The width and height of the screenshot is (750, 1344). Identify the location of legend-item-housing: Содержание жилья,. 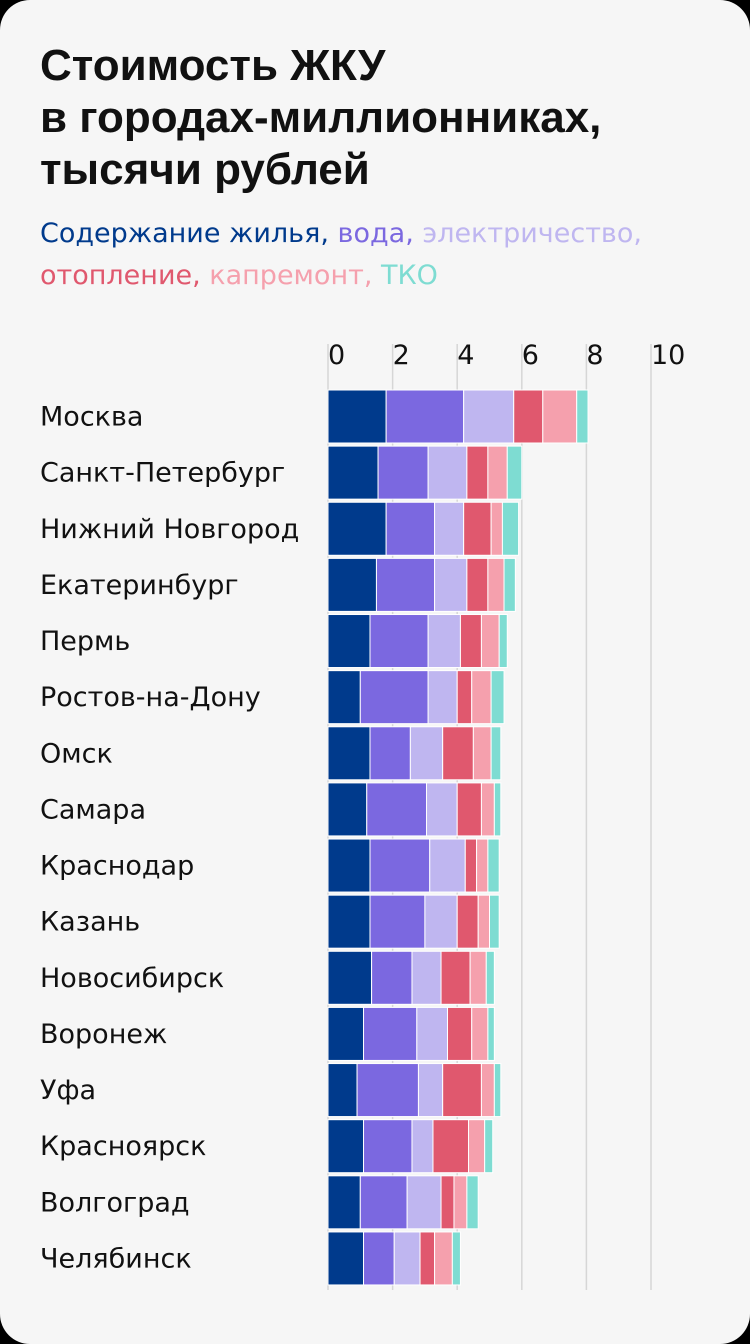
(184, 233).